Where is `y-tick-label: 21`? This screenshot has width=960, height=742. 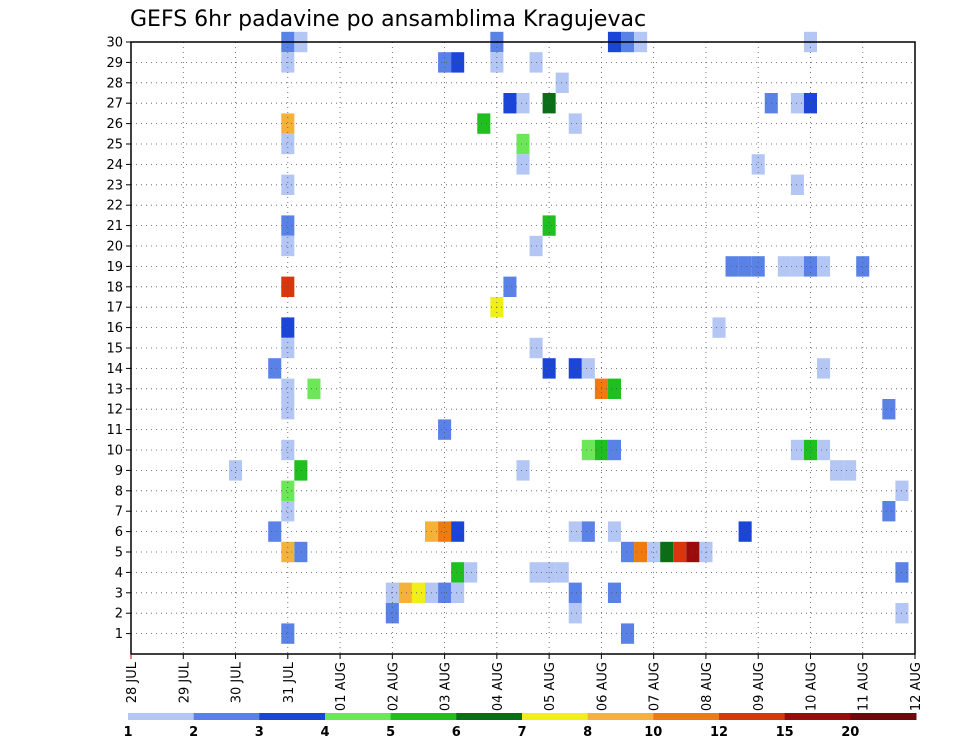
y-tick-label: 21 is located at coordinates (114, 226).